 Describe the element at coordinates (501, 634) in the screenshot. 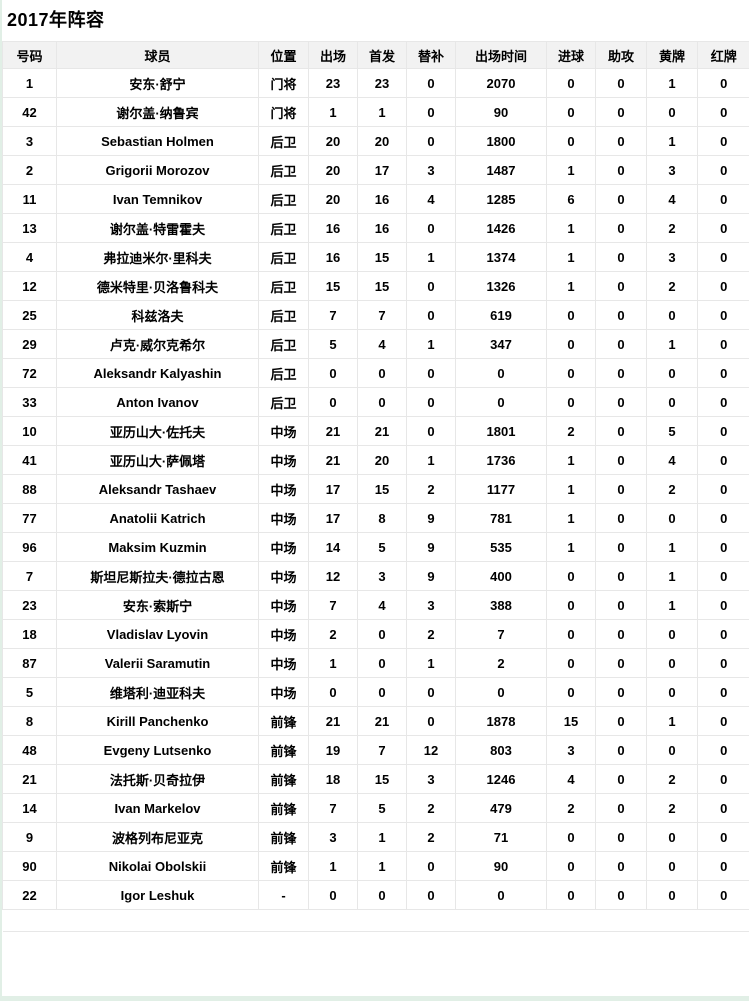

I see `cell-minutes-played: 7` at that location.